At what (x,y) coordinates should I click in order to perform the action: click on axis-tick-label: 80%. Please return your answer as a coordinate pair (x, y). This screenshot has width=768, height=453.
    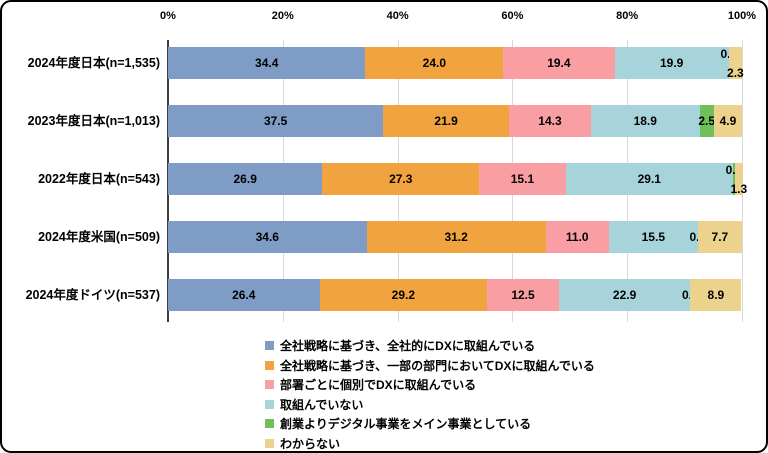
    Looking at the image, I should click on (627, 16).